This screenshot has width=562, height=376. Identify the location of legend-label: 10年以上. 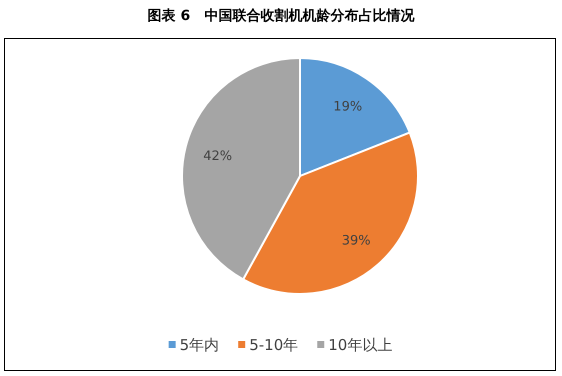
(360, 345).